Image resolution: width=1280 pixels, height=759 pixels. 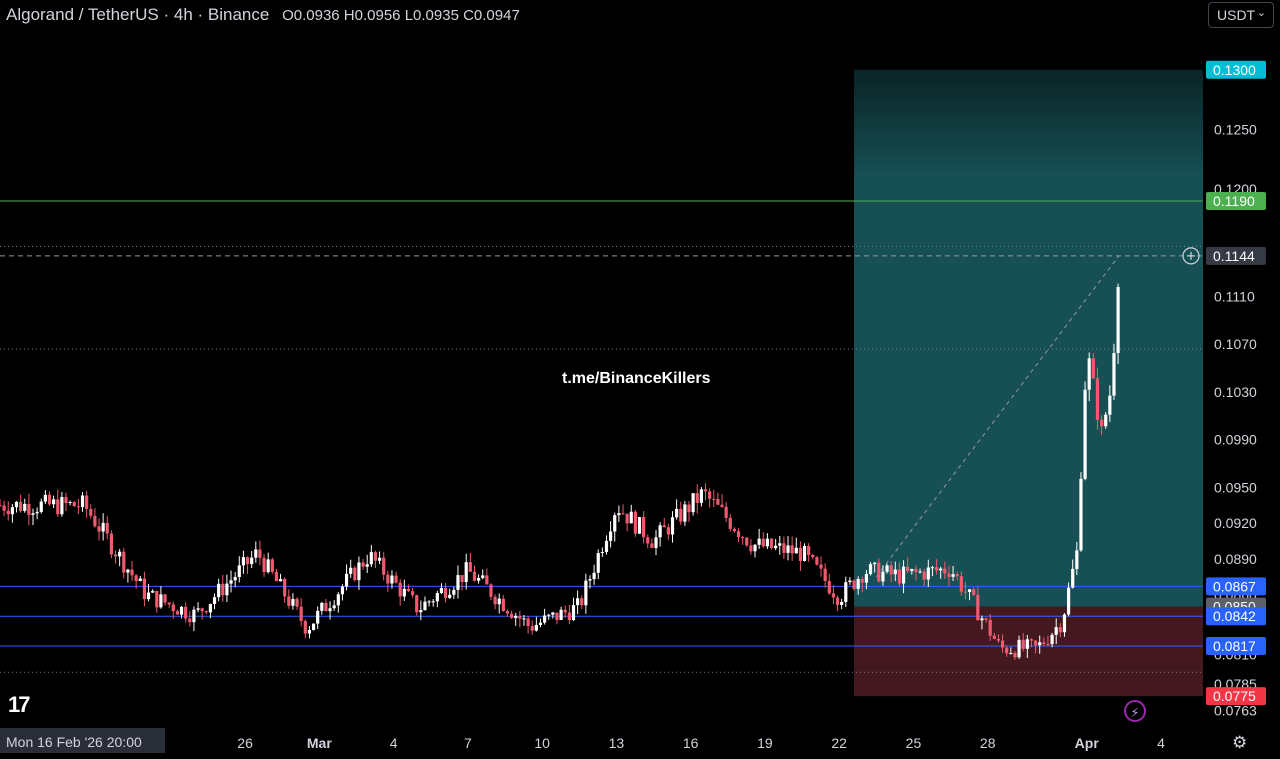 I want to click on currency-button: USDT ⌄, so click(x=1241, y=15).